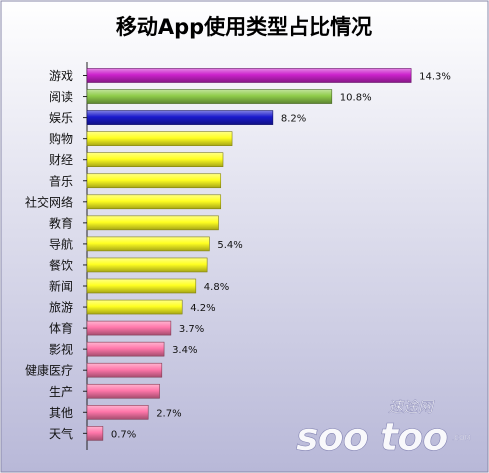  I want to click on watermark-suffix: .COM, so click(461, 438).